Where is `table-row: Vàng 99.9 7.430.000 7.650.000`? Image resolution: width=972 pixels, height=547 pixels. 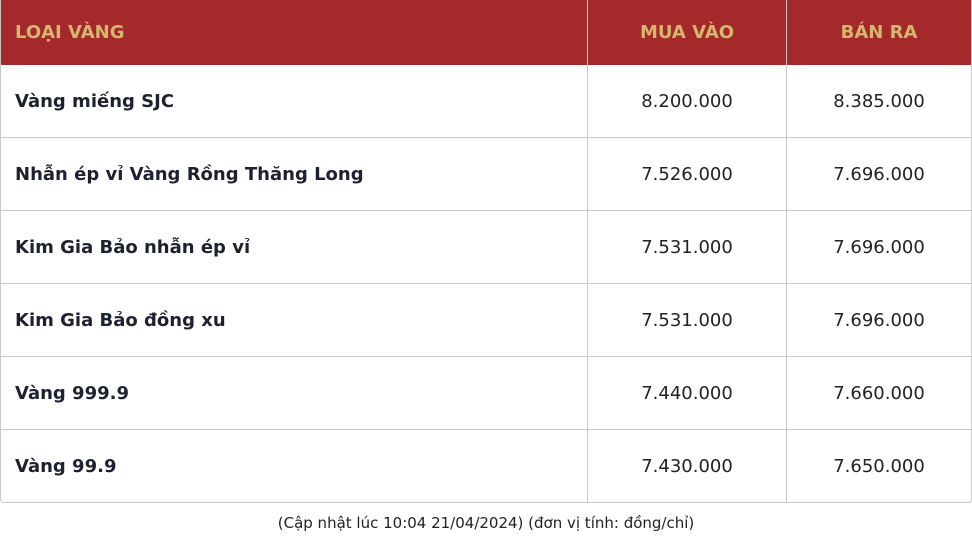
table-row: Vàng 99.9 7.430.000 7.650.000 is located at coordinates (486, 465).